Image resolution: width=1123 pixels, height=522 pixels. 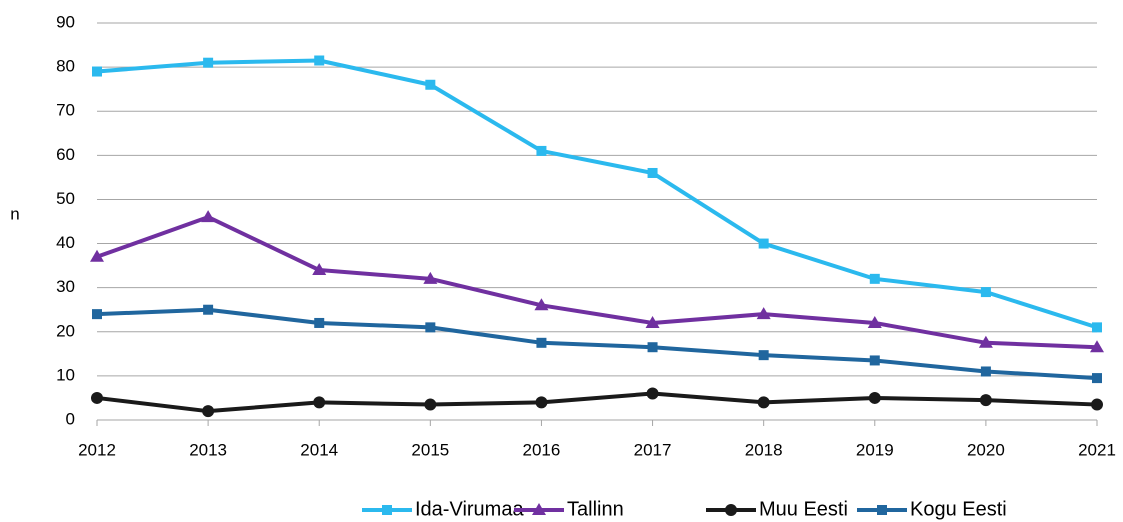 I want to click on y-tick-label: 20, so click(x=65, y=330).